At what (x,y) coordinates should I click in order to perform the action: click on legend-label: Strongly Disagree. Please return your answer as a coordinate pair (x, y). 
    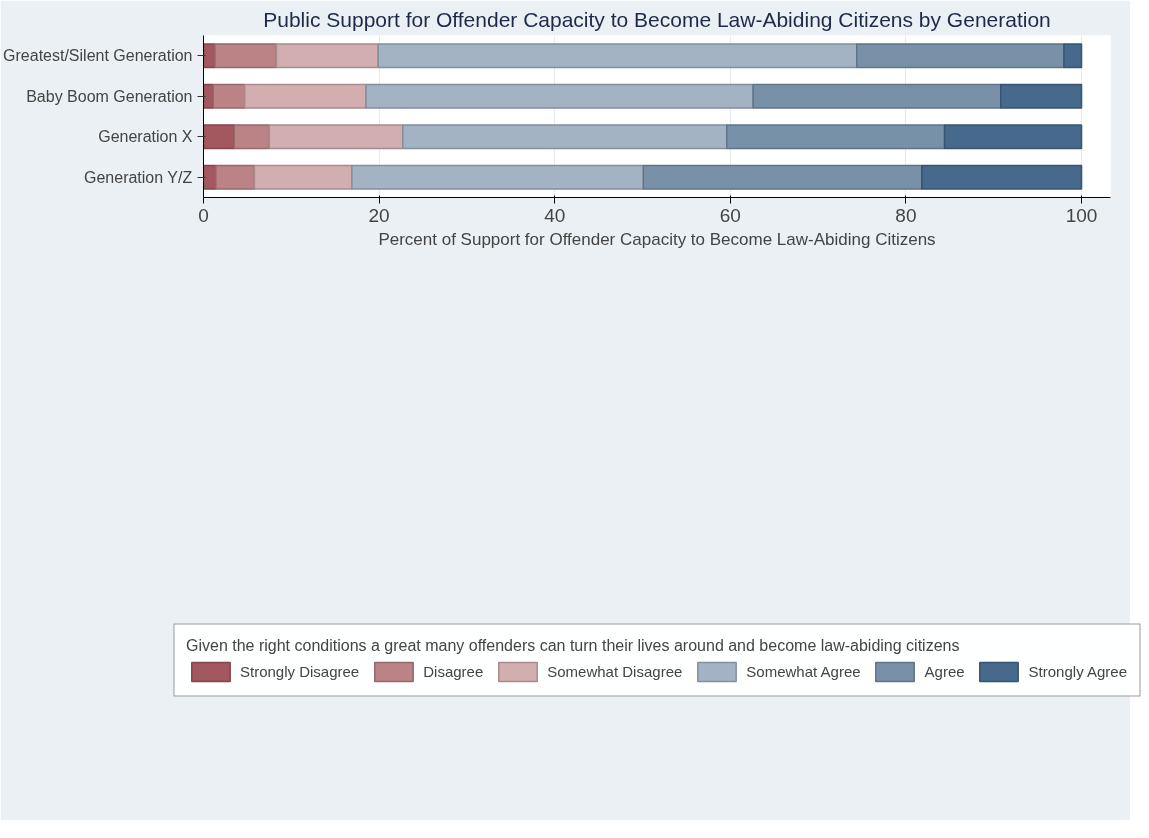
    Looking at the image, I should click on (299, 671).